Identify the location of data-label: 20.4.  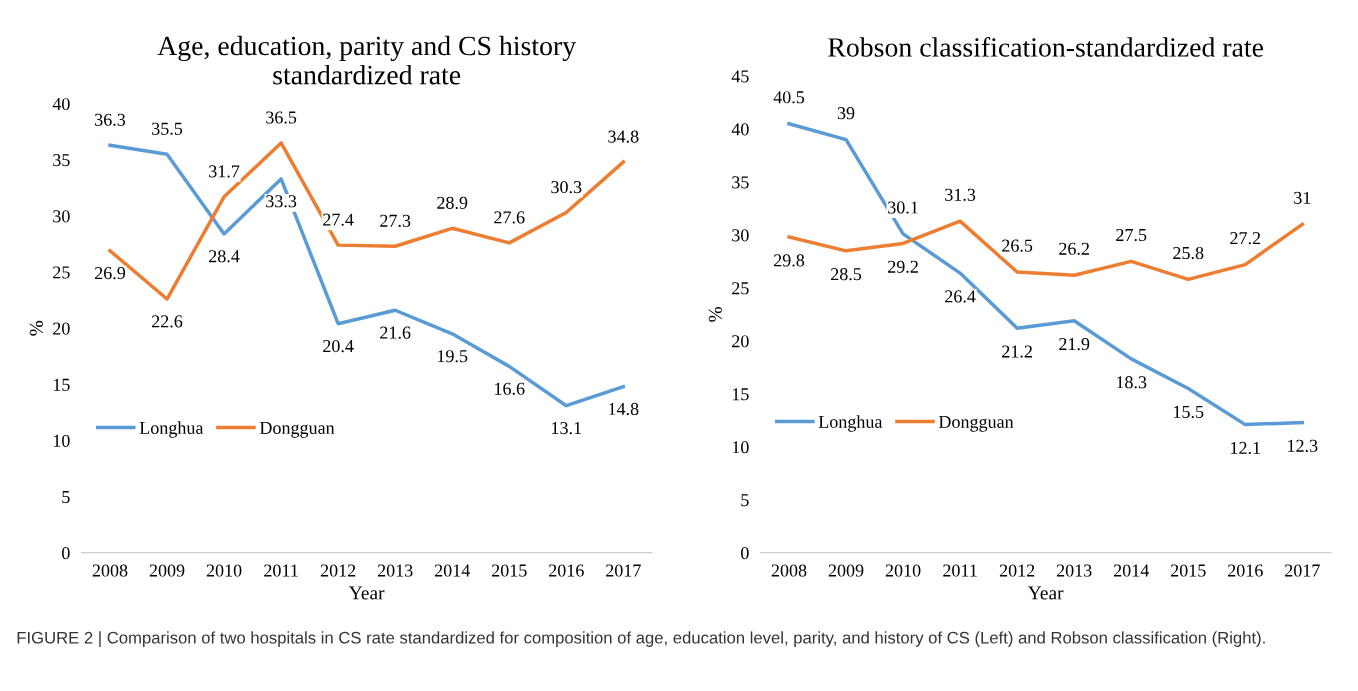
(338, 346).